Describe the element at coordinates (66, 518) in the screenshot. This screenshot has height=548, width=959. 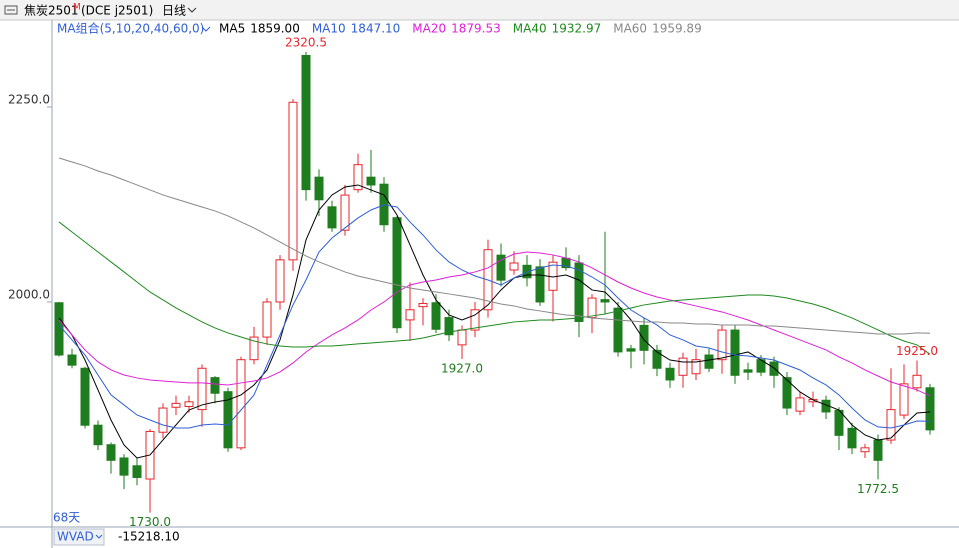
I see `days-label: 68天` at that location.